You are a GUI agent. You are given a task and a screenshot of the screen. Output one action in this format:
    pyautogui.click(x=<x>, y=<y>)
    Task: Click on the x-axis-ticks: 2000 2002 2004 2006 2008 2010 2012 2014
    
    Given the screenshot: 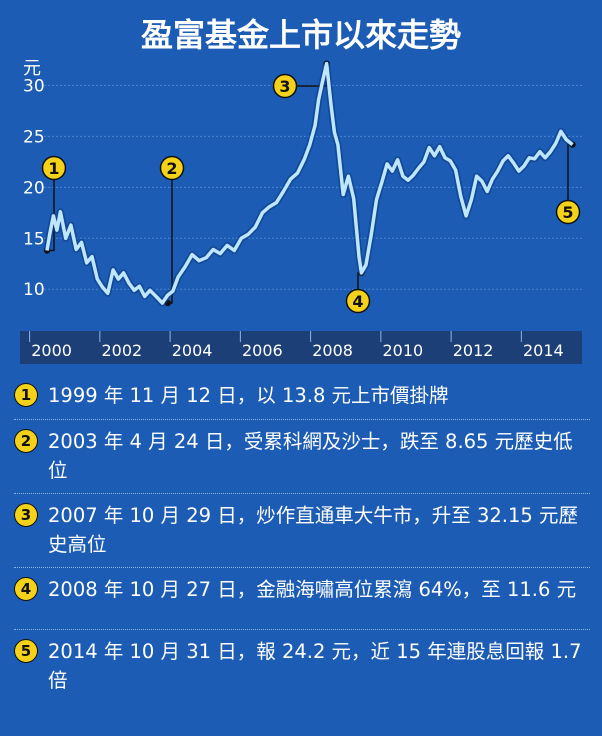 What is the action you would take?
    pyautogui.click(x=296, y=345)
    